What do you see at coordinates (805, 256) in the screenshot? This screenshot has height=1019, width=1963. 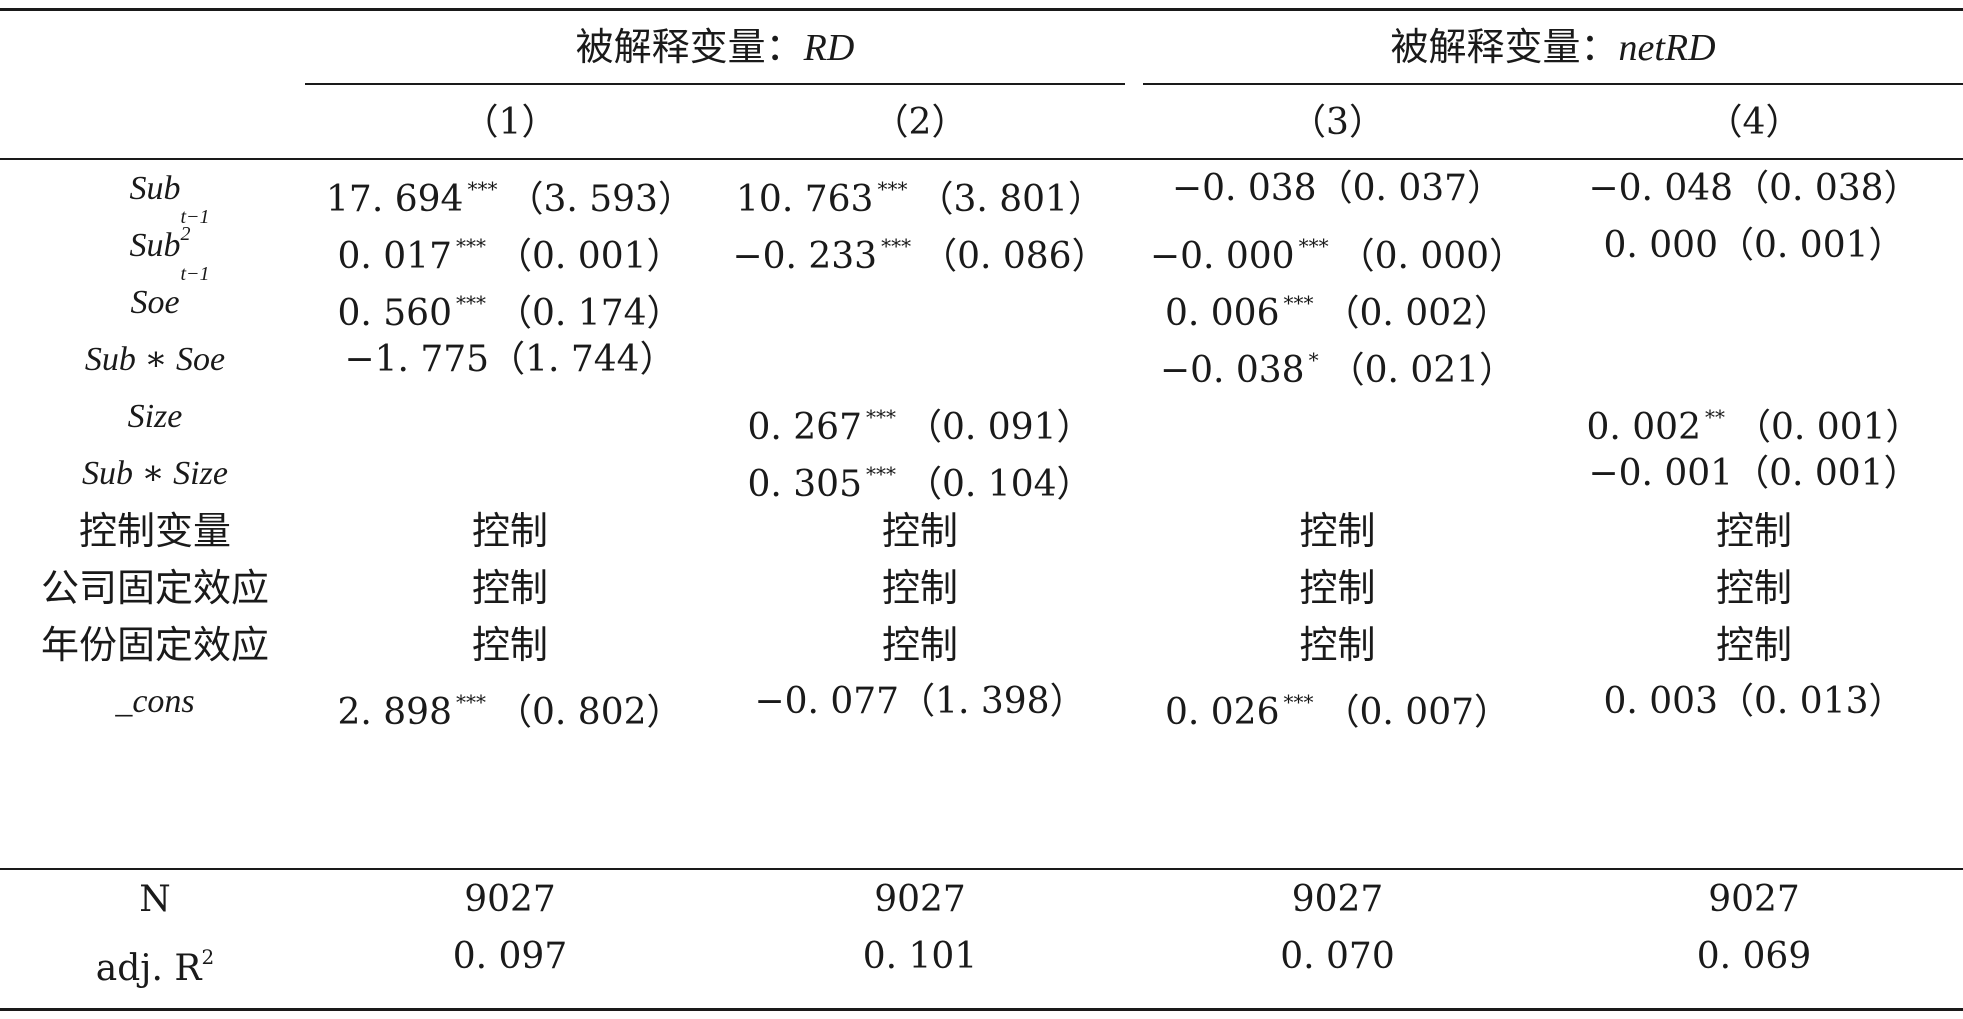 I see `cell-coef: −0. 233` at bounding box center [805, 256].